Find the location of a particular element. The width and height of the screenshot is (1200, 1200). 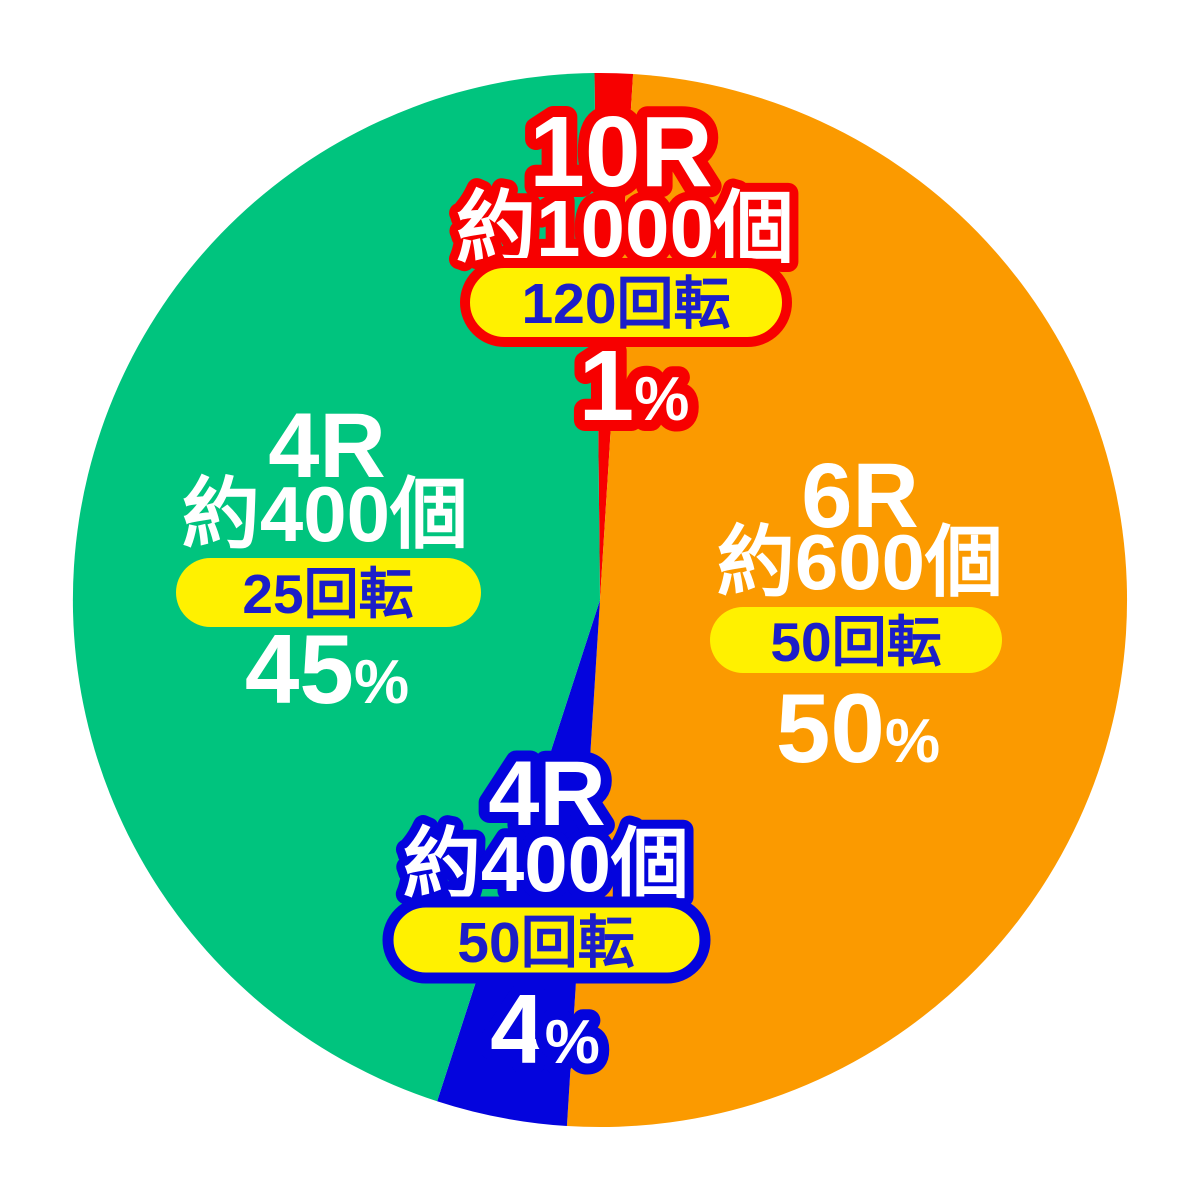

spins-pill-10r is located at coordinates (626, 302).